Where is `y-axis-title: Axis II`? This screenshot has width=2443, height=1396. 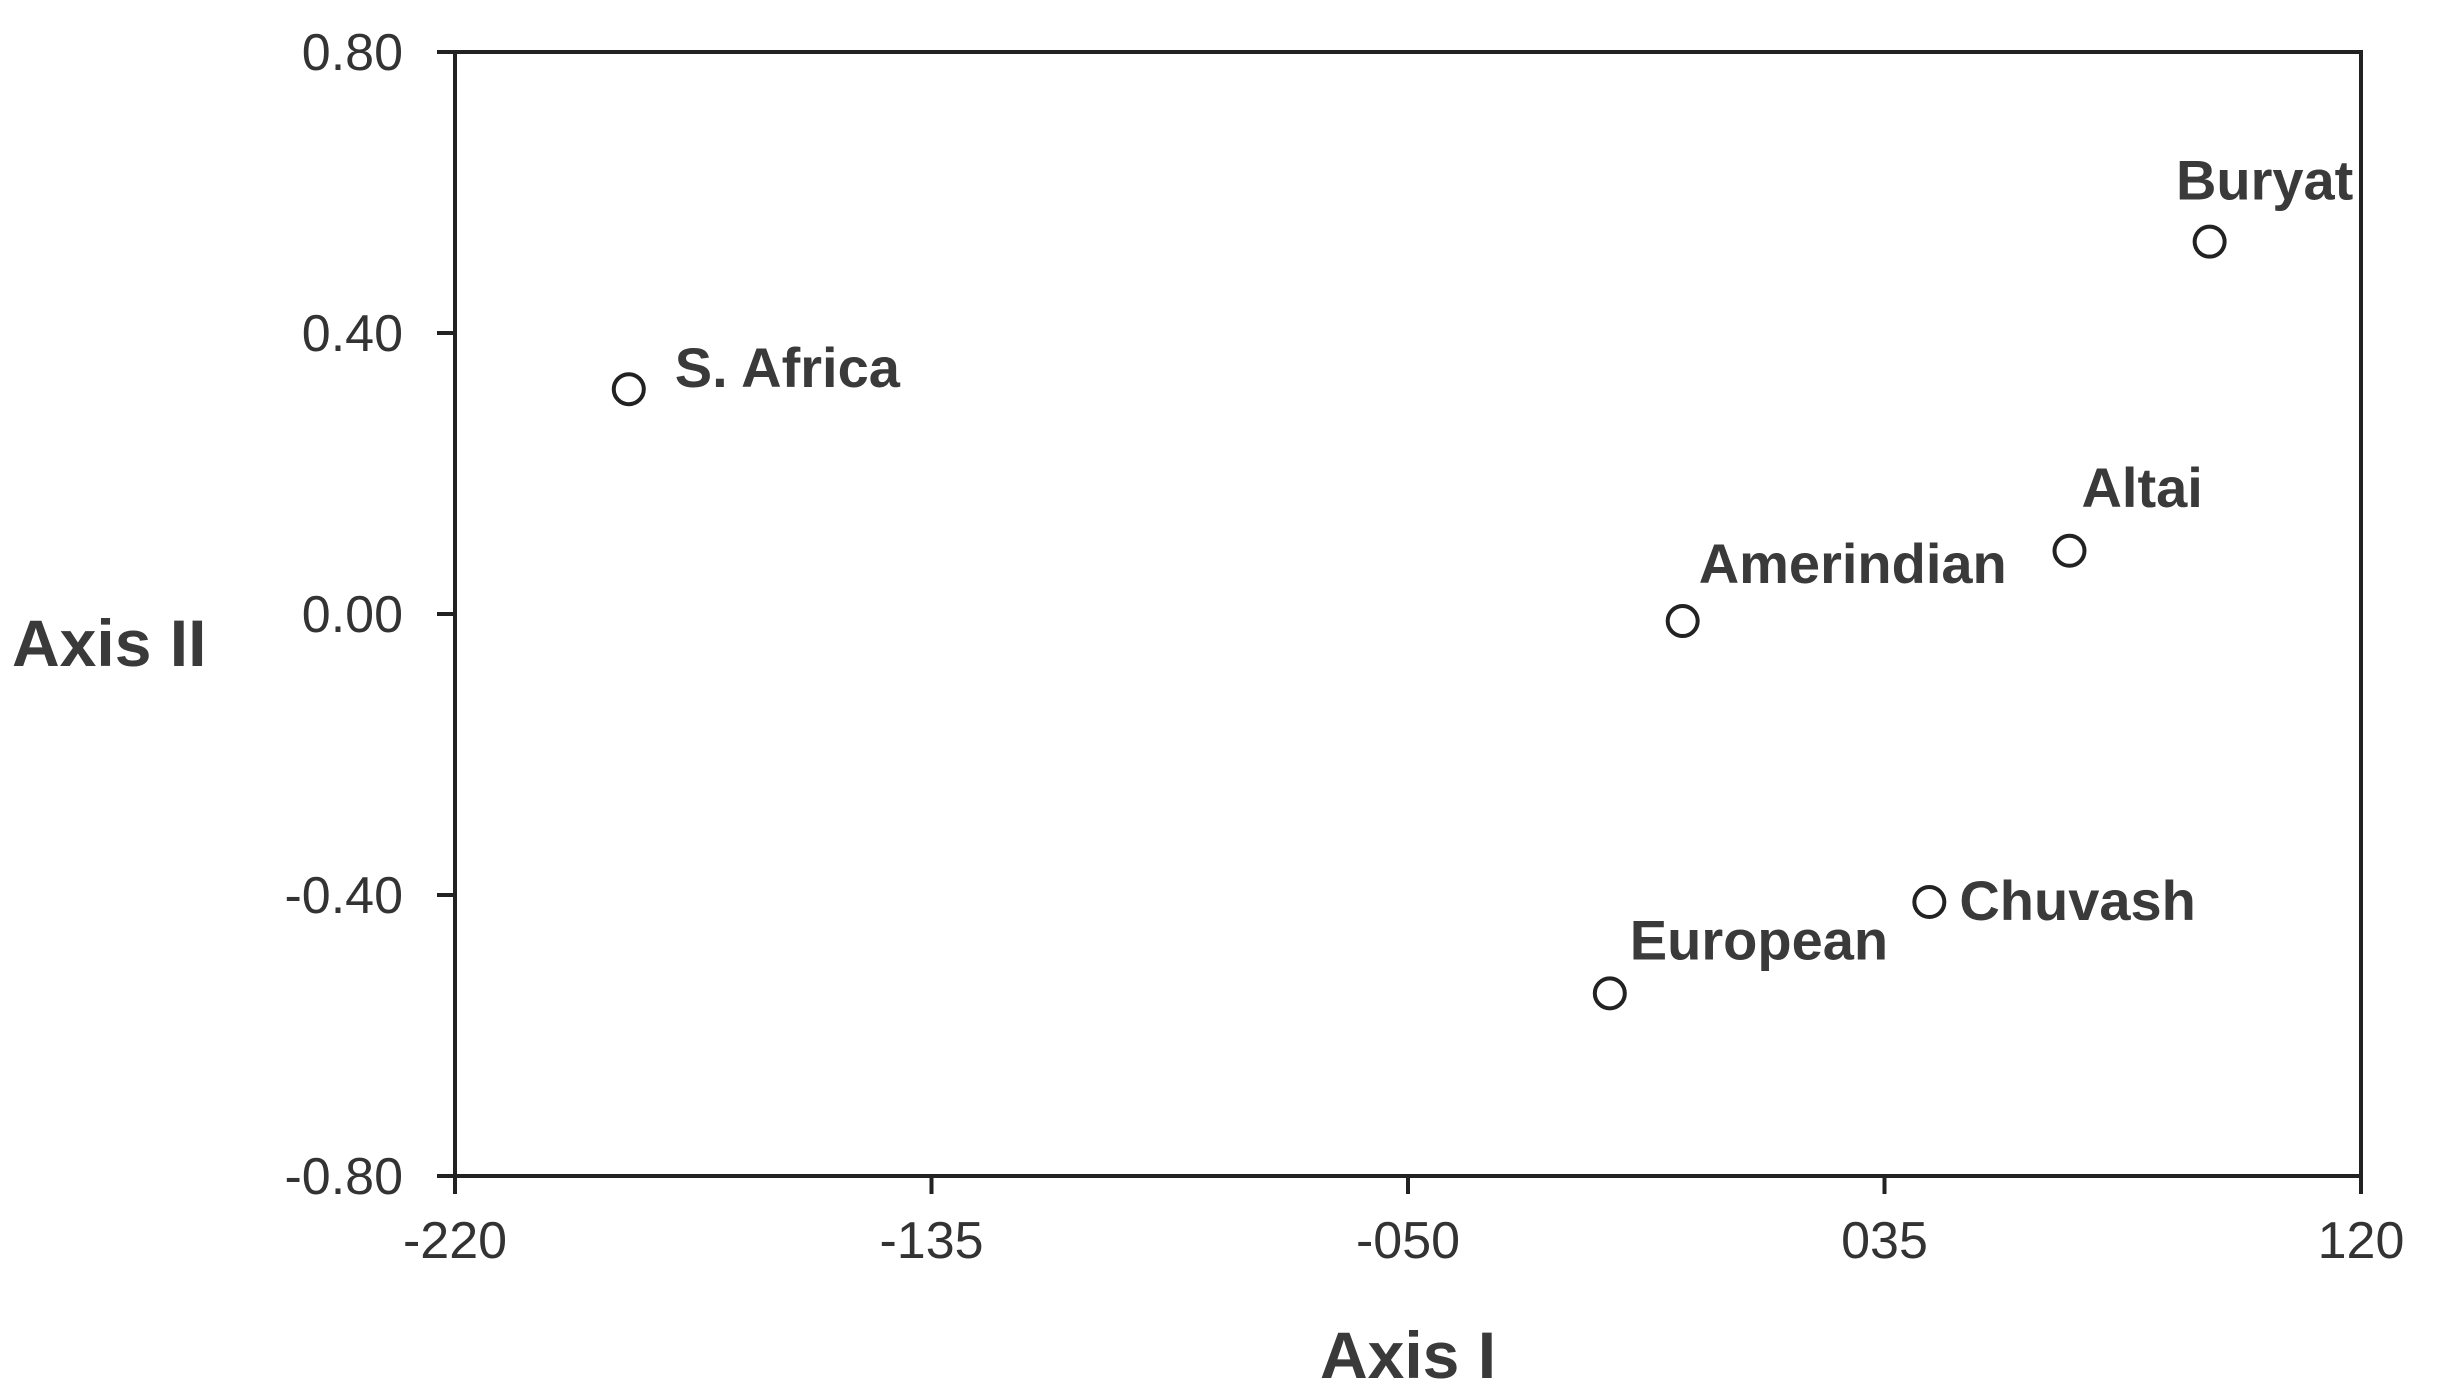 y-axis-title: Axis II is located at coordinates (109, 643).